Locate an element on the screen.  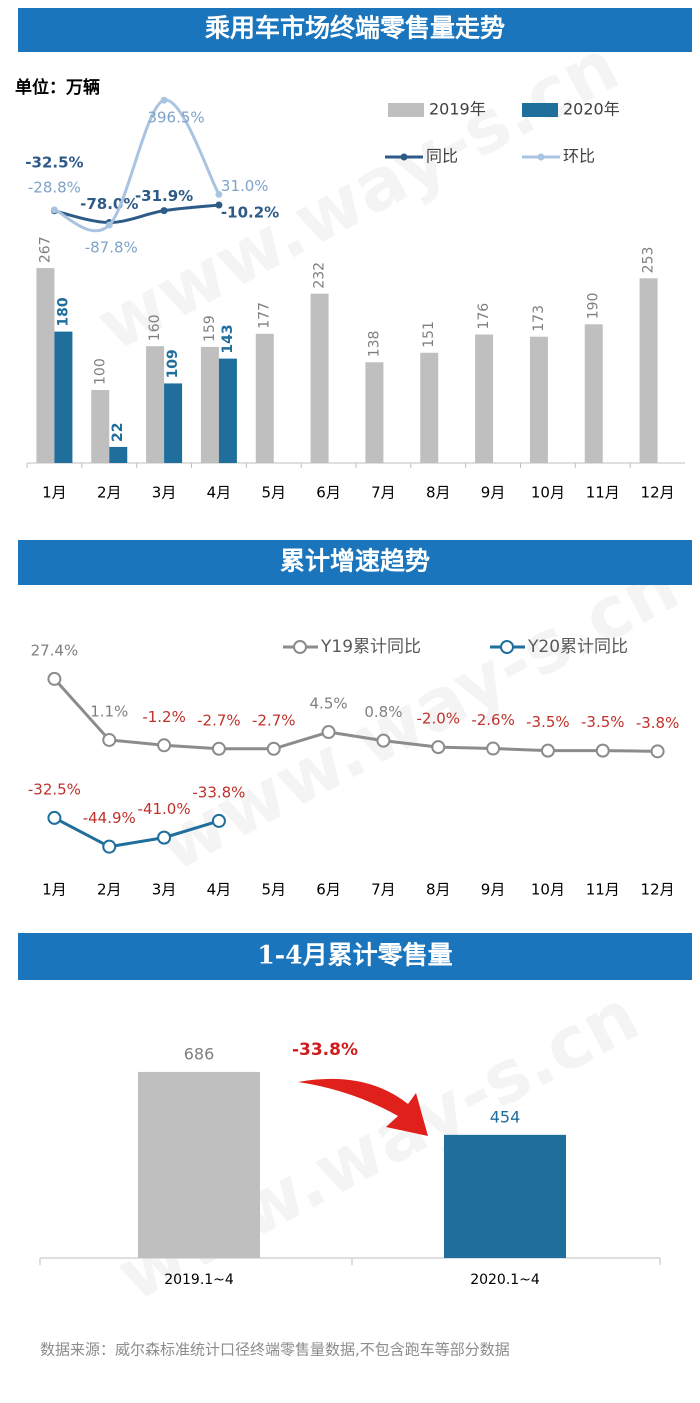
chart-title: 1-4月累计零售量 is located at coordinates (354, 955).